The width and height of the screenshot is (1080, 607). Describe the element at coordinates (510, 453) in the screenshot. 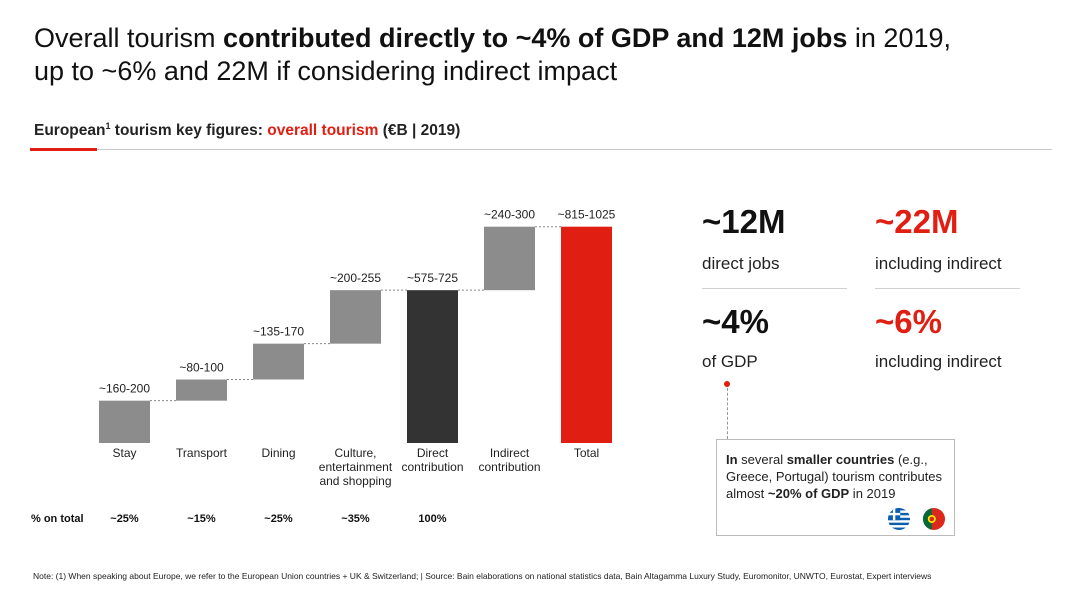

I see `category-label: Indirect` at that location.